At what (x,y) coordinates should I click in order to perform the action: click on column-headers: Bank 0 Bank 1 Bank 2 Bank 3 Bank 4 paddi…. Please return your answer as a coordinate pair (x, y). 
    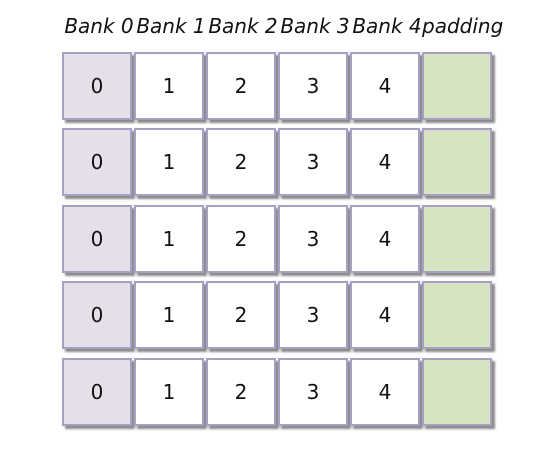
    Looking at the image, I should click on (267, 25).